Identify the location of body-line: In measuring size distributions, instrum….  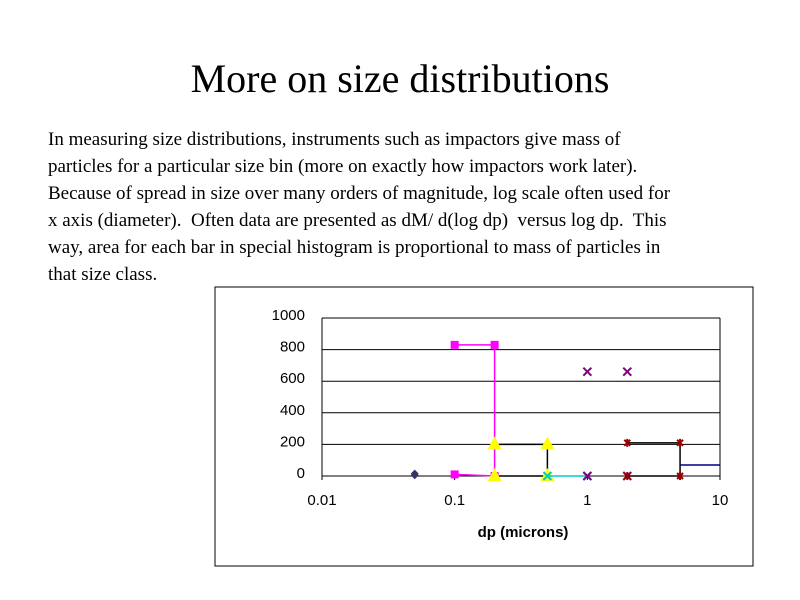
(334, 139).